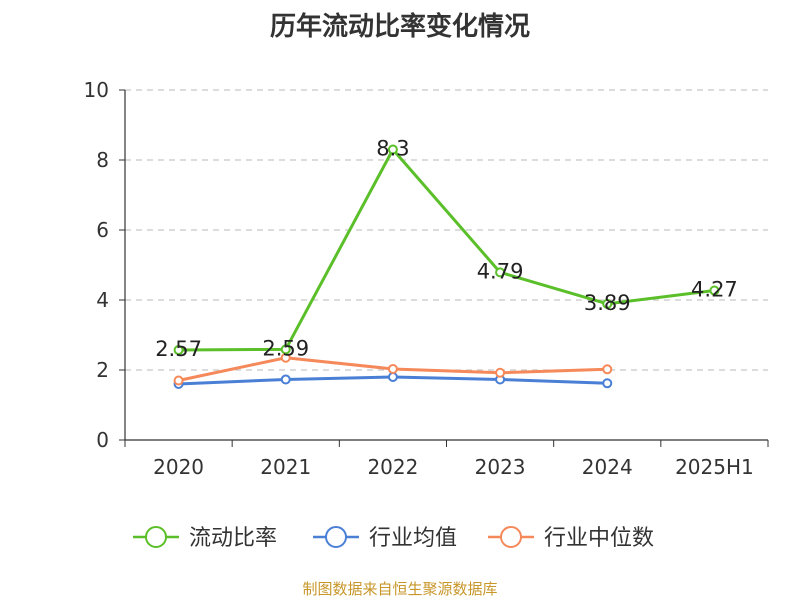 This screenshot has height=600, width=800. I want to click on x-tick-label: 2020, so click(178, 467).